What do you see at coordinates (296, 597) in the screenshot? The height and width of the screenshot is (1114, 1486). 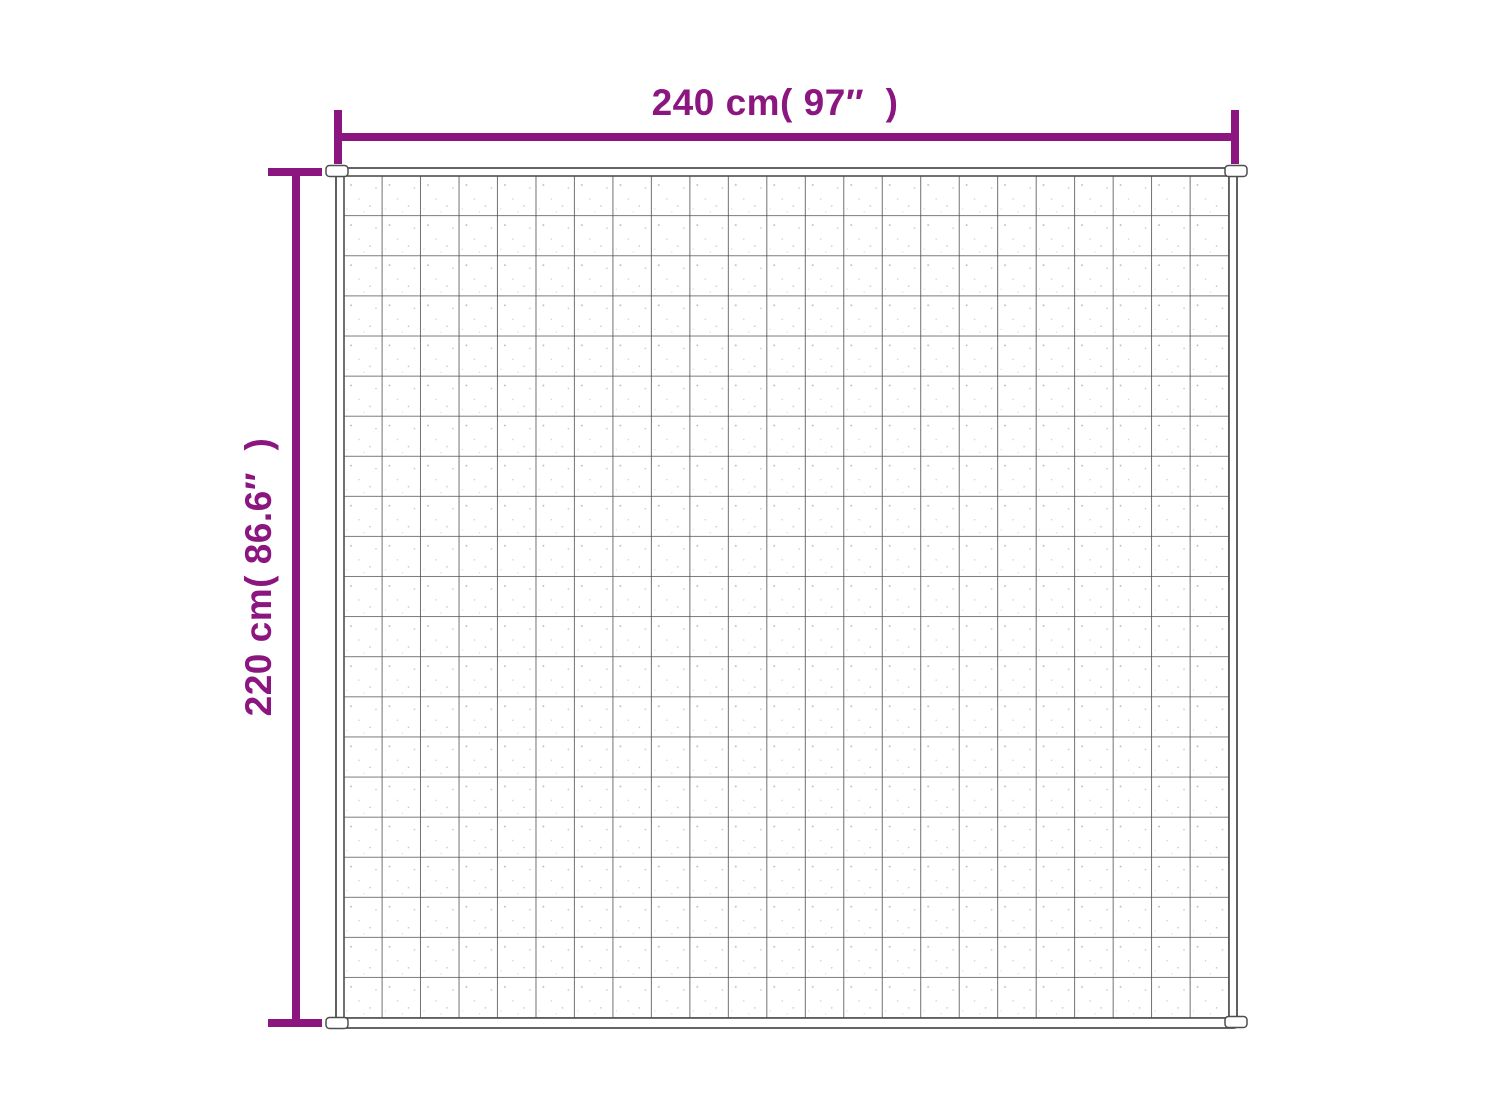 I see `height-dimension-line` at bounding box center [296, 597].